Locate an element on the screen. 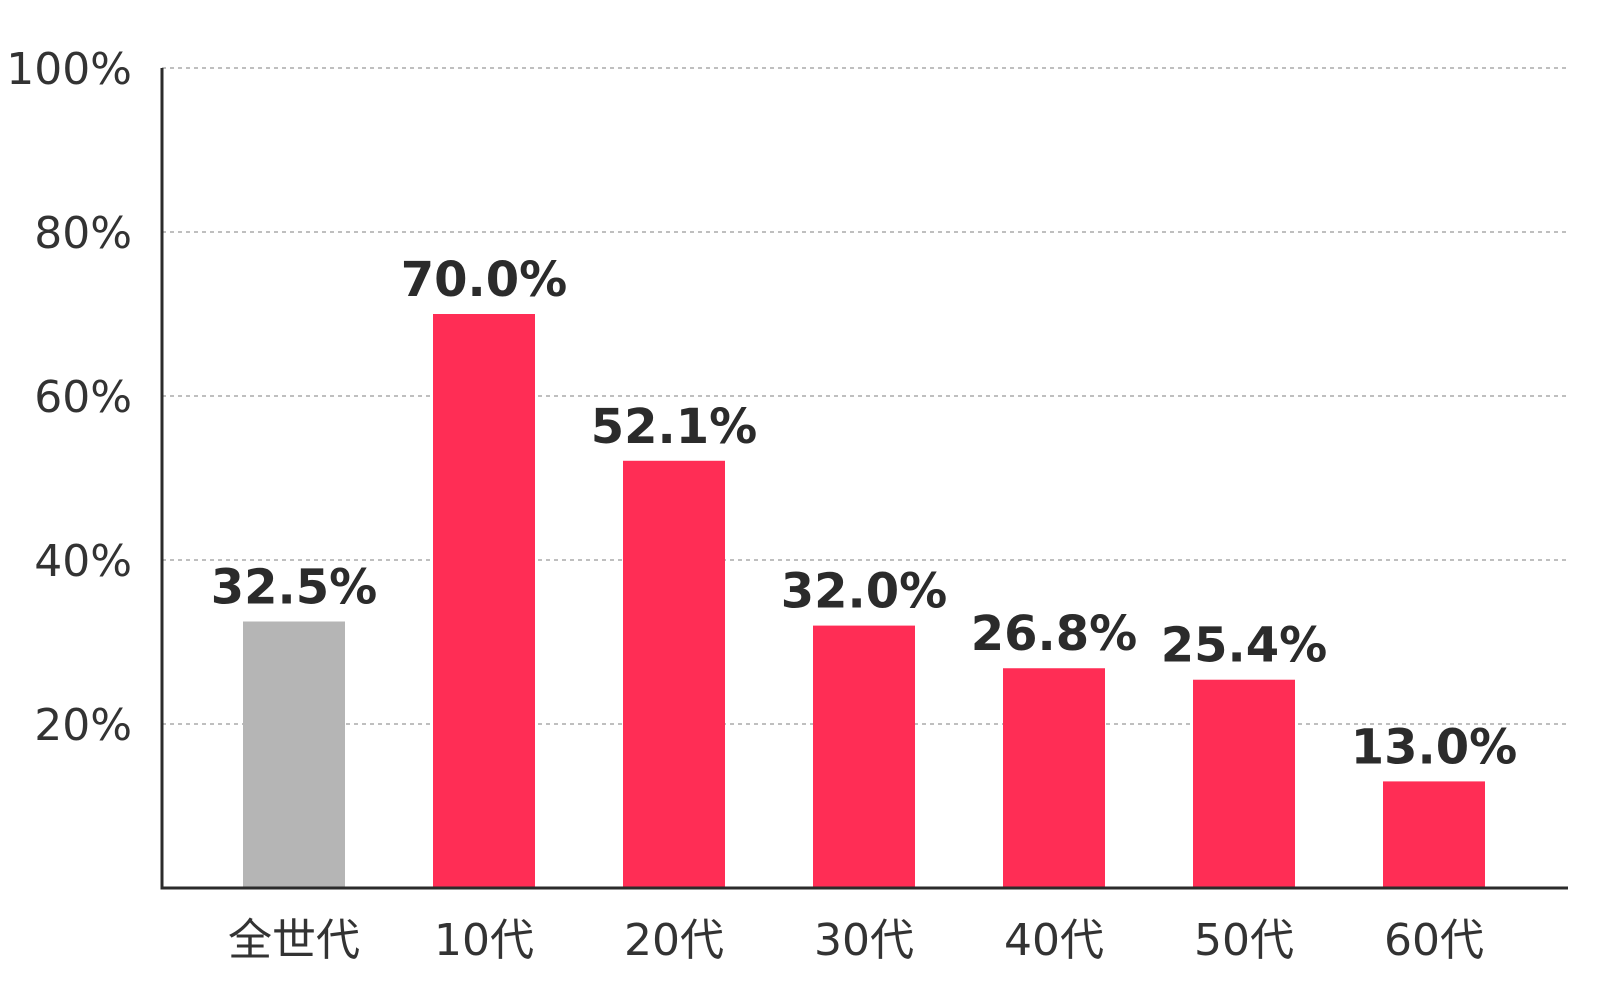 Image resolution: width=1600 pixels, height=988 pixels. data-label: 26.8% is located at coordinates (1054, 634).